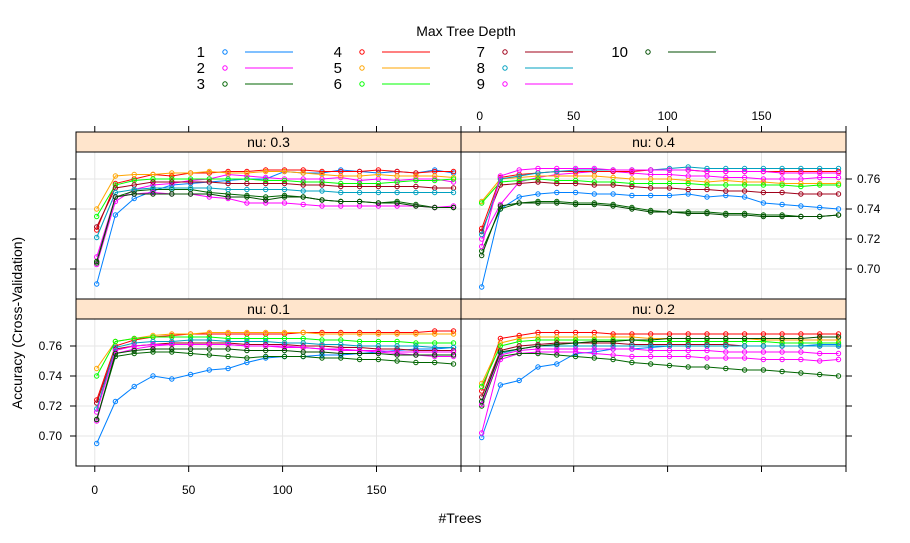 This screenshot has height=543, width=910. Describe the element at coordinates (376, 490) in the screenshot. I see `x-tick-label: 150` at that location.